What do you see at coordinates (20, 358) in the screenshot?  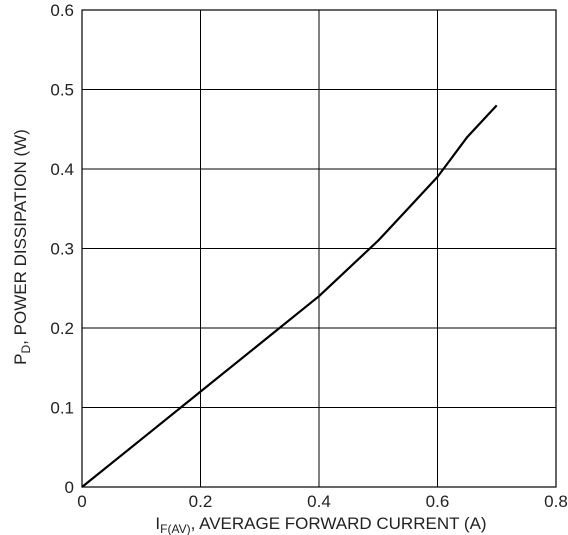 I see `y-axis-label-main: P` at bounding box center [20, 358].